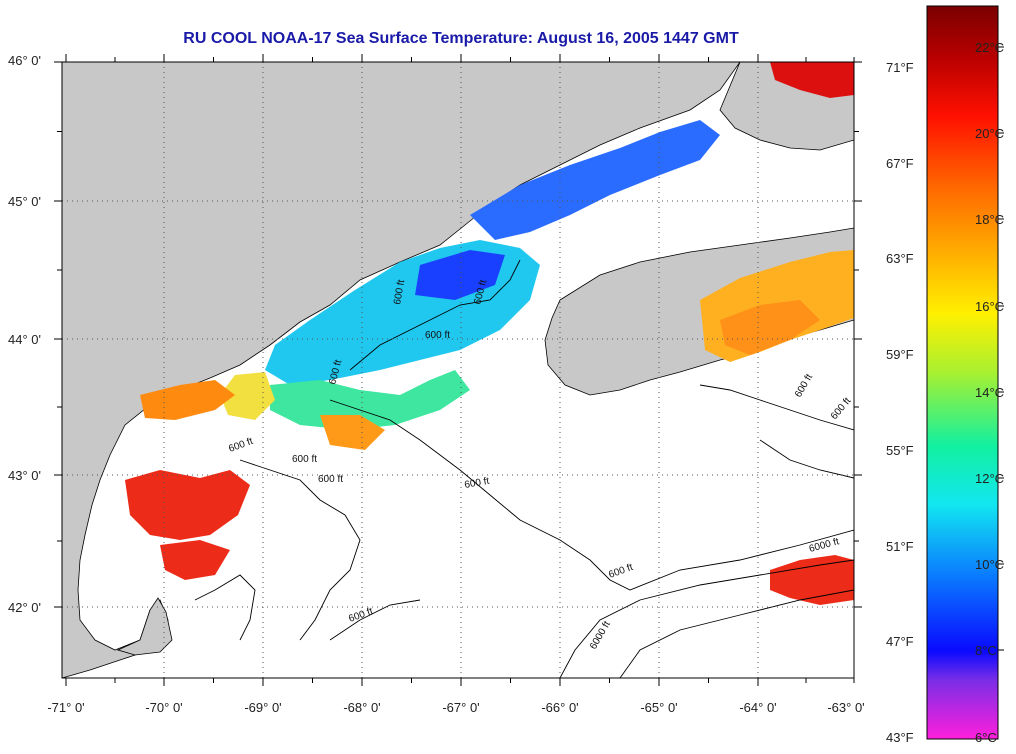  I want to click on lon-label: -63° 0', so click(846, 707).